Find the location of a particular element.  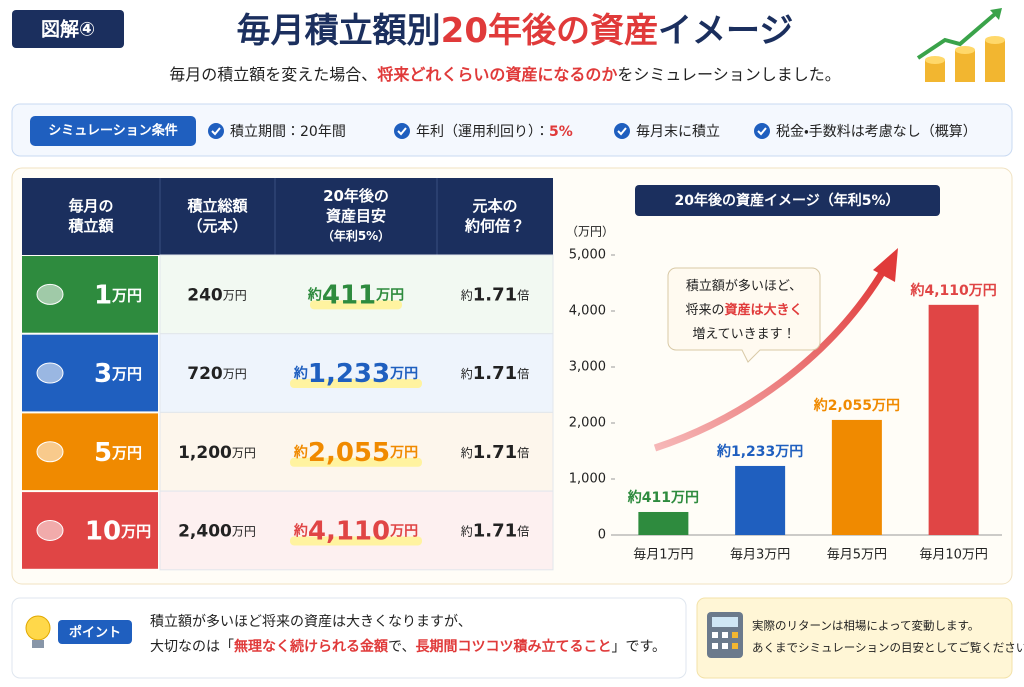

table-header: 資産目安 is located at coordinates (356, 216).